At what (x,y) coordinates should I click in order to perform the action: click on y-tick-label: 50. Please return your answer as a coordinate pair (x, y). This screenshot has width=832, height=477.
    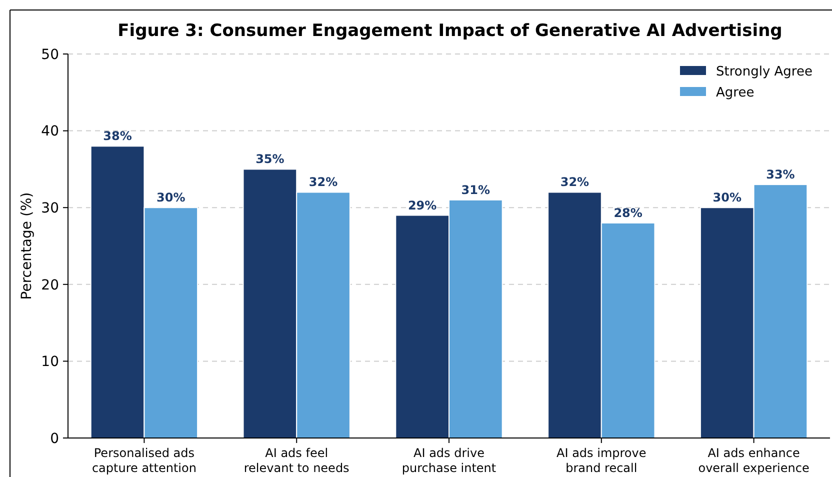
    Looking at the image, I should click on (50, 54).